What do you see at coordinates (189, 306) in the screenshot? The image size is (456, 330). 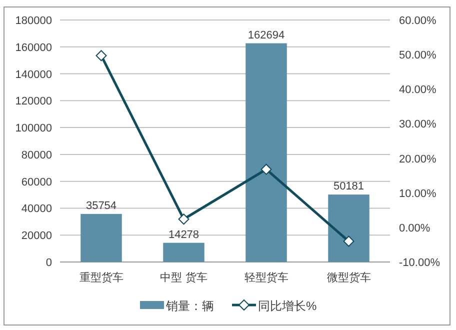 I see `legend-label: 销量：辆` at bounding box center [189, 306].